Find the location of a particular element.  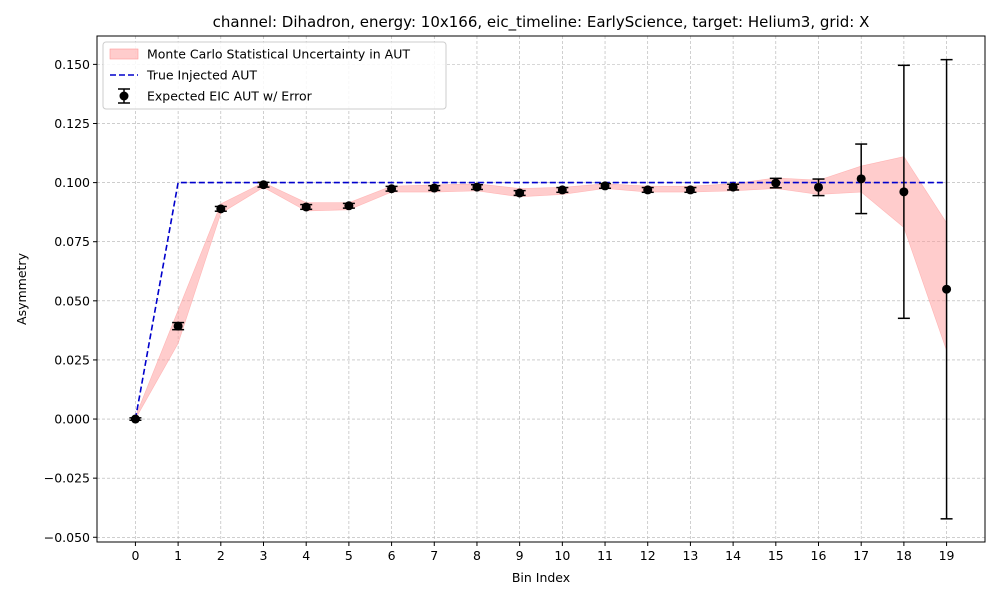

x-tick-label: 19 is located at coordinates (947, 555).